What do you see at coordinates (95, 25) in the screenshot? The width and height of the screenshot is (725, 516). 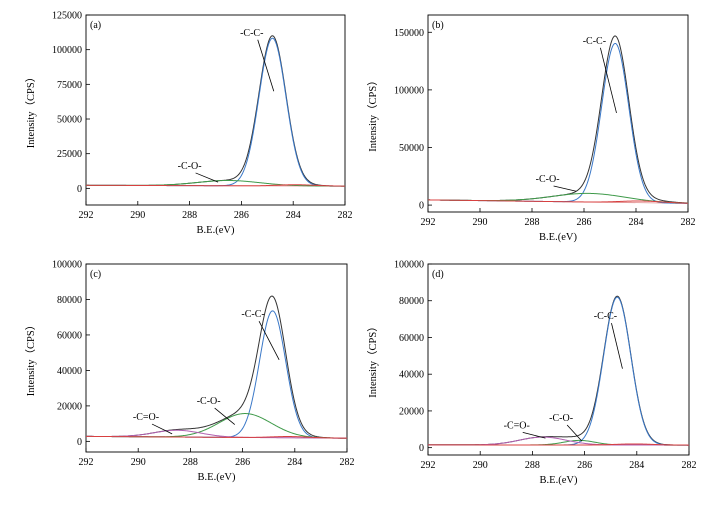 I see `panel-label: (a)` at bounding box center [95, 25].